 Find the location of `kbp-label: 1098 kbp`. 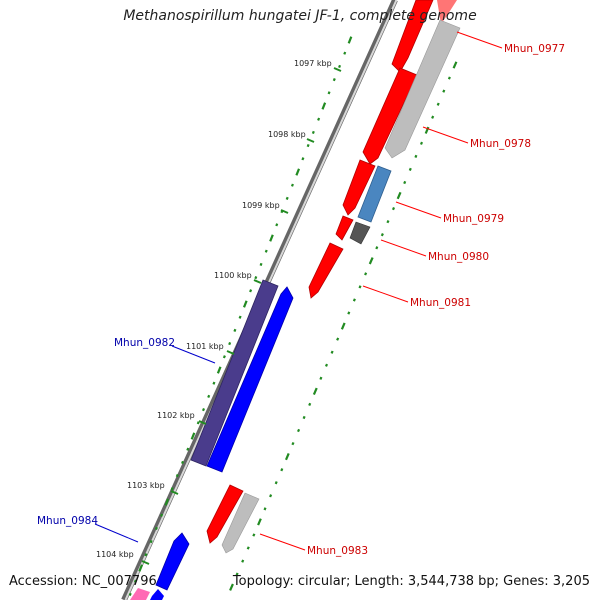

kbp-label: 1098 kbp is located at coordinates (287, 134).